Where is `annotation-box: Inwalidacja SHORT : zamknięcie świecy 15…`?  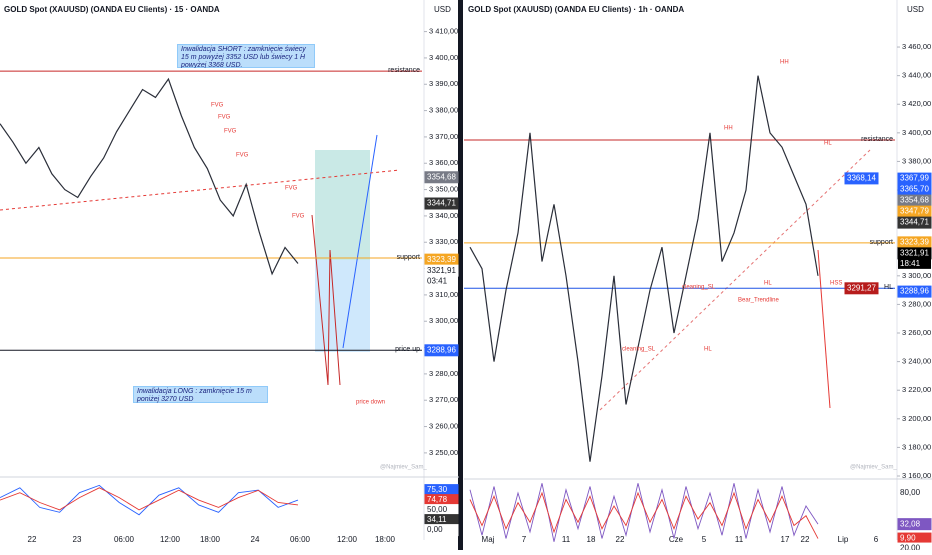 annotation-box: Inwalidacja SHORT : zamknięcie świecy 15… is located at coordinates (246, 56).